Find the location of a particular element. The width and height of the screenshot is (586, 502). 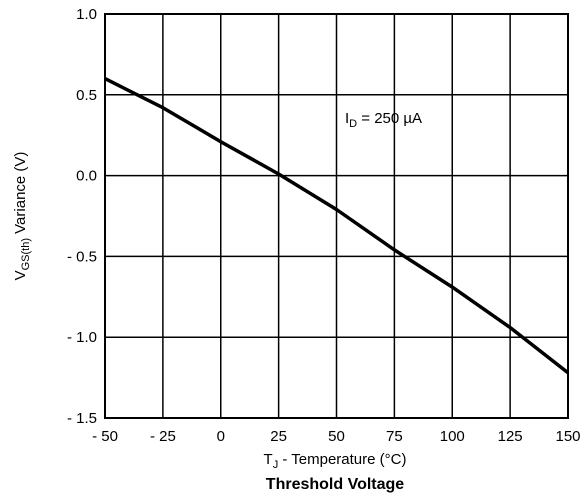

x-tick-labels: - 50 - 25 0 25 50 75 100 125 150 is located at coordinates (336, 436).